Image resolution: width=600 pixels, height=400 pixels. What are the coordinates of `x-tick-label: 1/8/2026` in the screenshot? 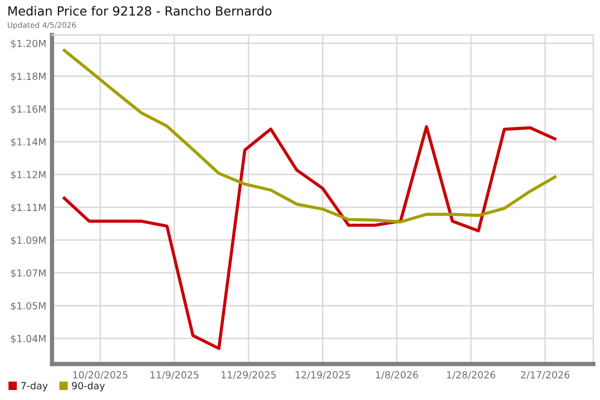 It's located at (397, 375).